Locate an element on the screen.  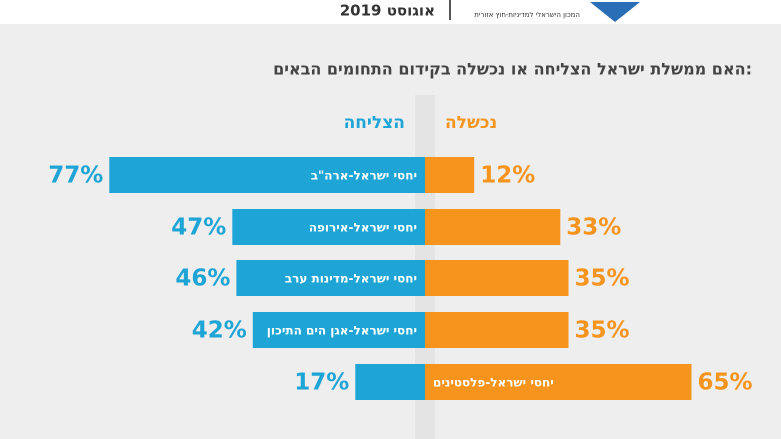
header-strip is located at coordinates (390, 12).